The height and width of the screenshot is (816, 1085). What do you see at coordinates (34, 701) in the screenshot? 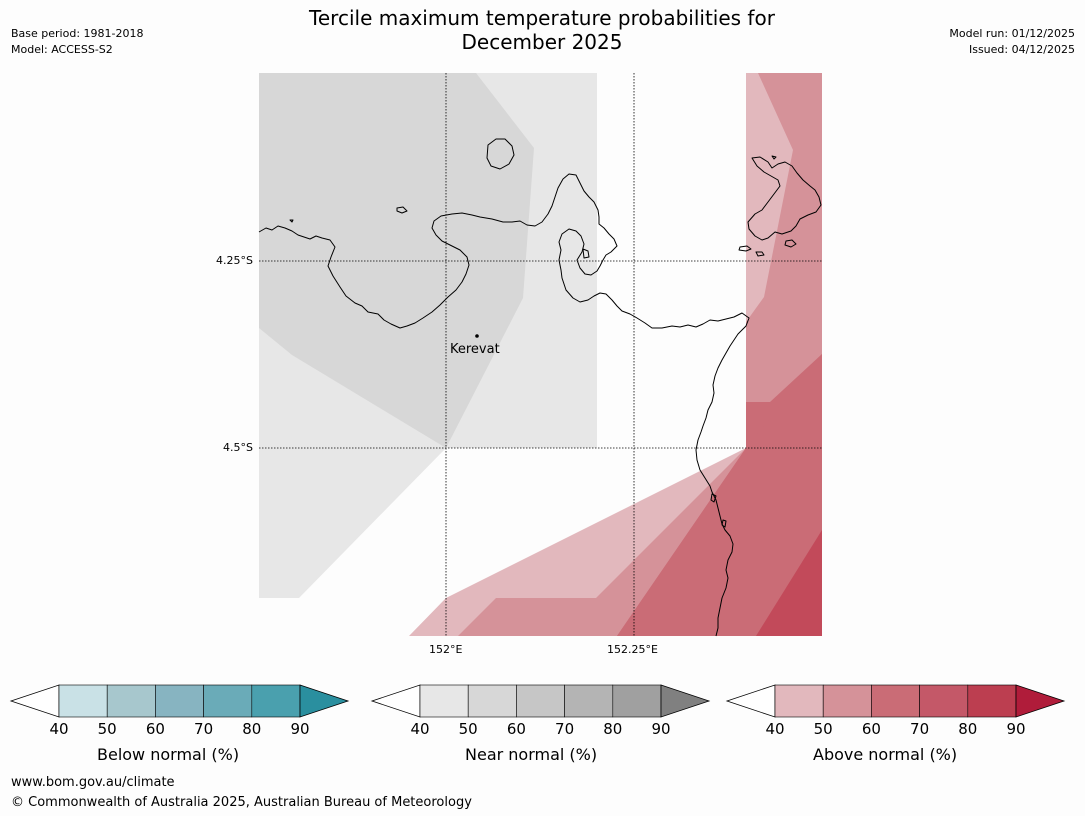
I see `colorbar-below-low-extend` at bounding box center [34, 701].